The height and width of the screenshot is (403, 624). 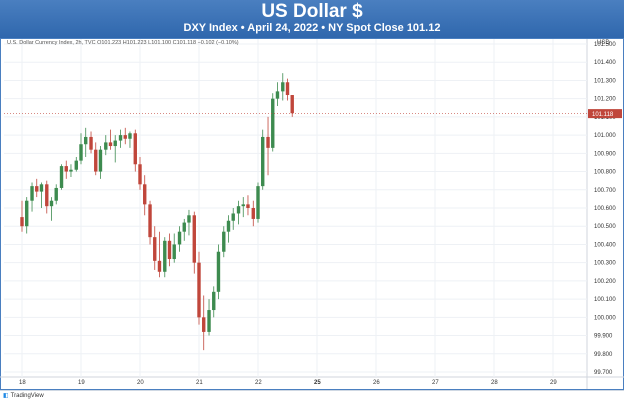 What do you see at coordinates (605, 282) in the screenshot?
I see `y-tick-label: 100.200` at bounding box center [605, 282].